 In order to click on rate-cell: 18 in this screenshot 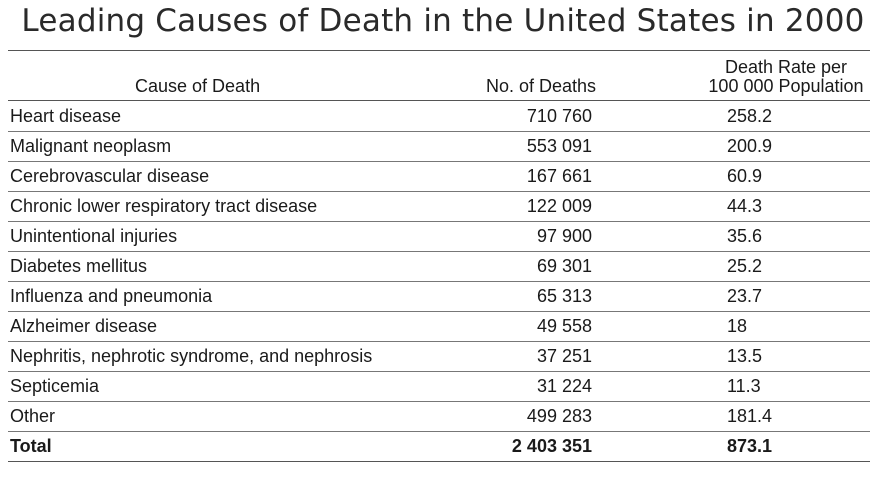, I will do `click(737, 326)`.